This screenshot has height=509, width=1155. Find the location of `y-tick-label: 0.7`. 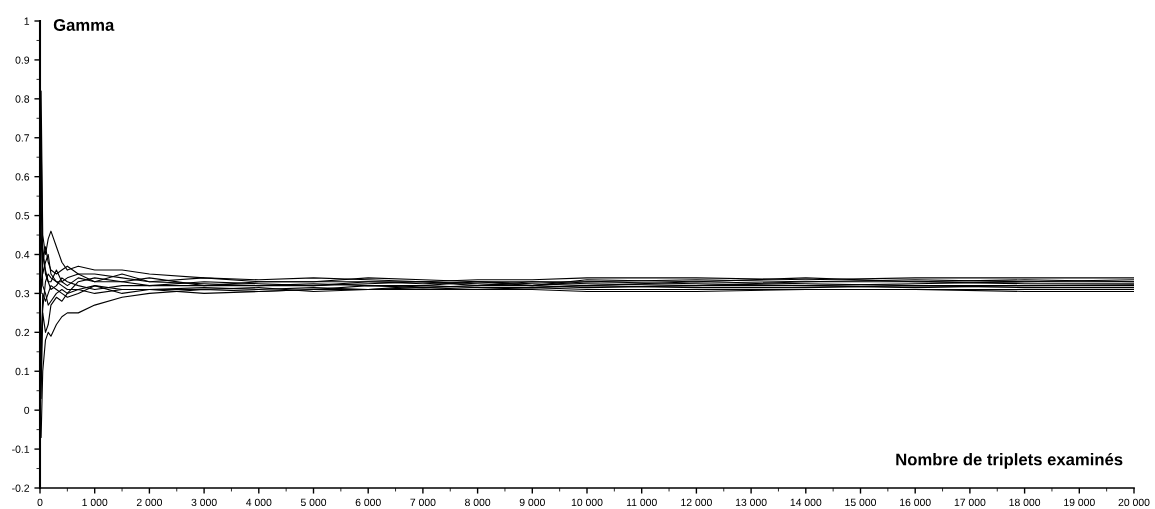

y-tick-label: 0.7 is located at coordinates (22, 138).